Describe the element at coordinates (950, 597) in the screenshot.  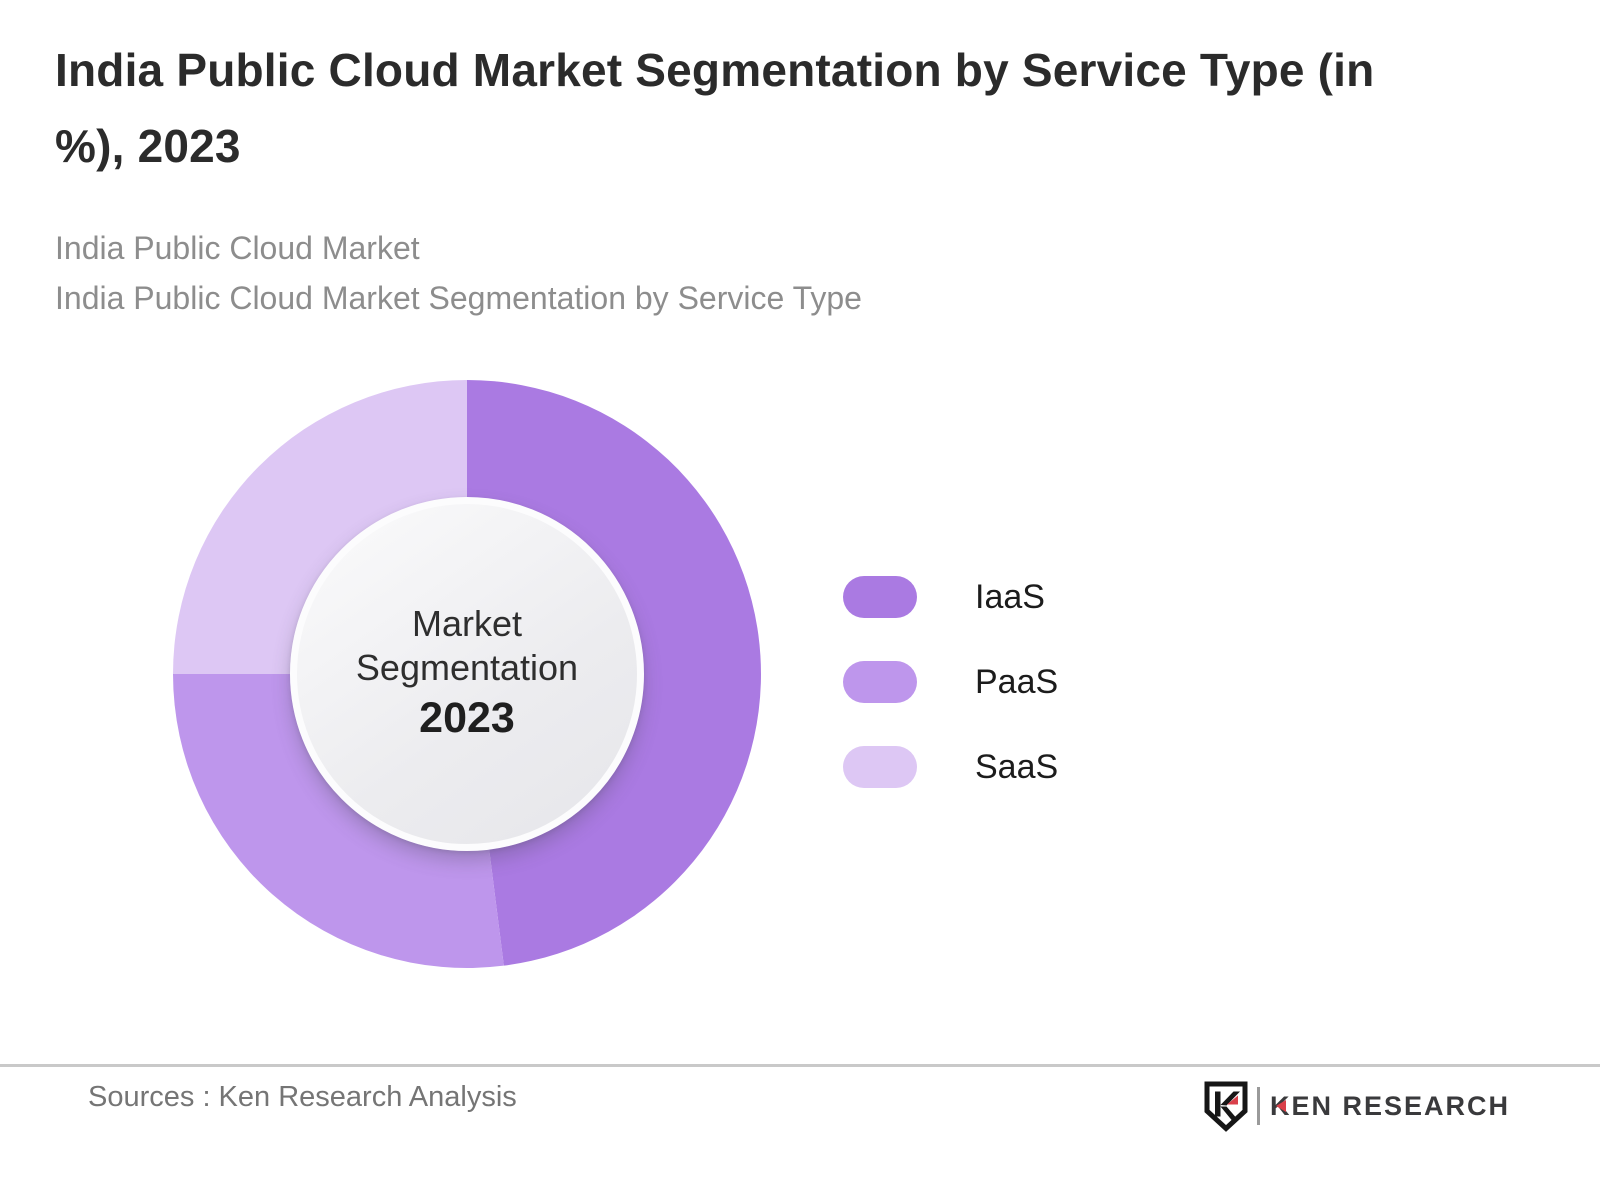
I see `legend-item-iaas: IaaS` at that location.